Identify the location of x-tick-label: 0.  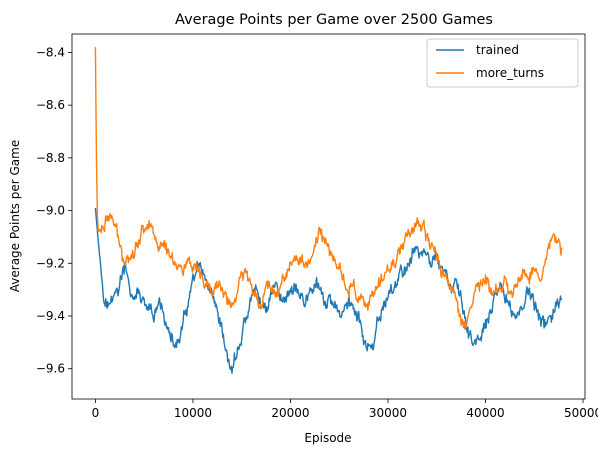
(96, 413).